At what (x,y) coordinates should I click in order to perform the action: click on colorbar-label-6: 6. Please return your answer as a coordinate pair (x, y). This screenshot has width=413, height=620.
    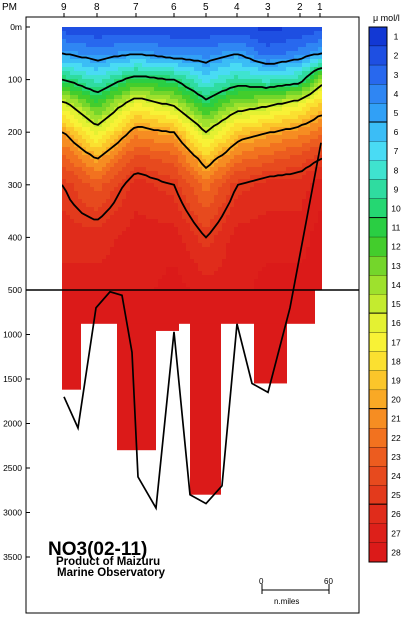
    Looking at the image, I should click on (396, 132).